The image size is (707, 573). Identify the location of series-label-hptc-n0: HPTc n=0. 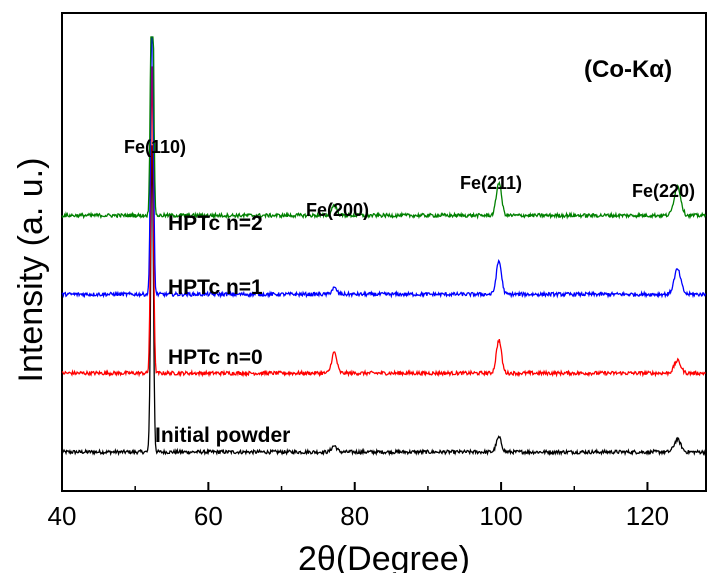
(215, 357).